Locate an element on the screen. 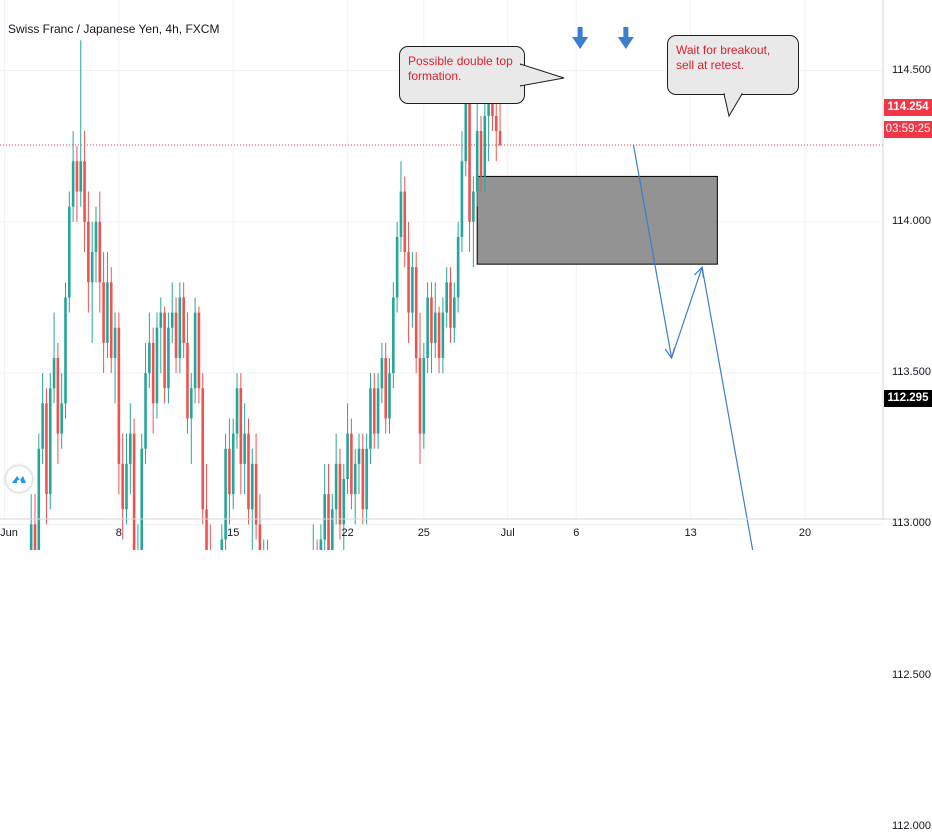 This screenshot has width=932, height=832. projection-arrows is located at coordinates (710, 347).